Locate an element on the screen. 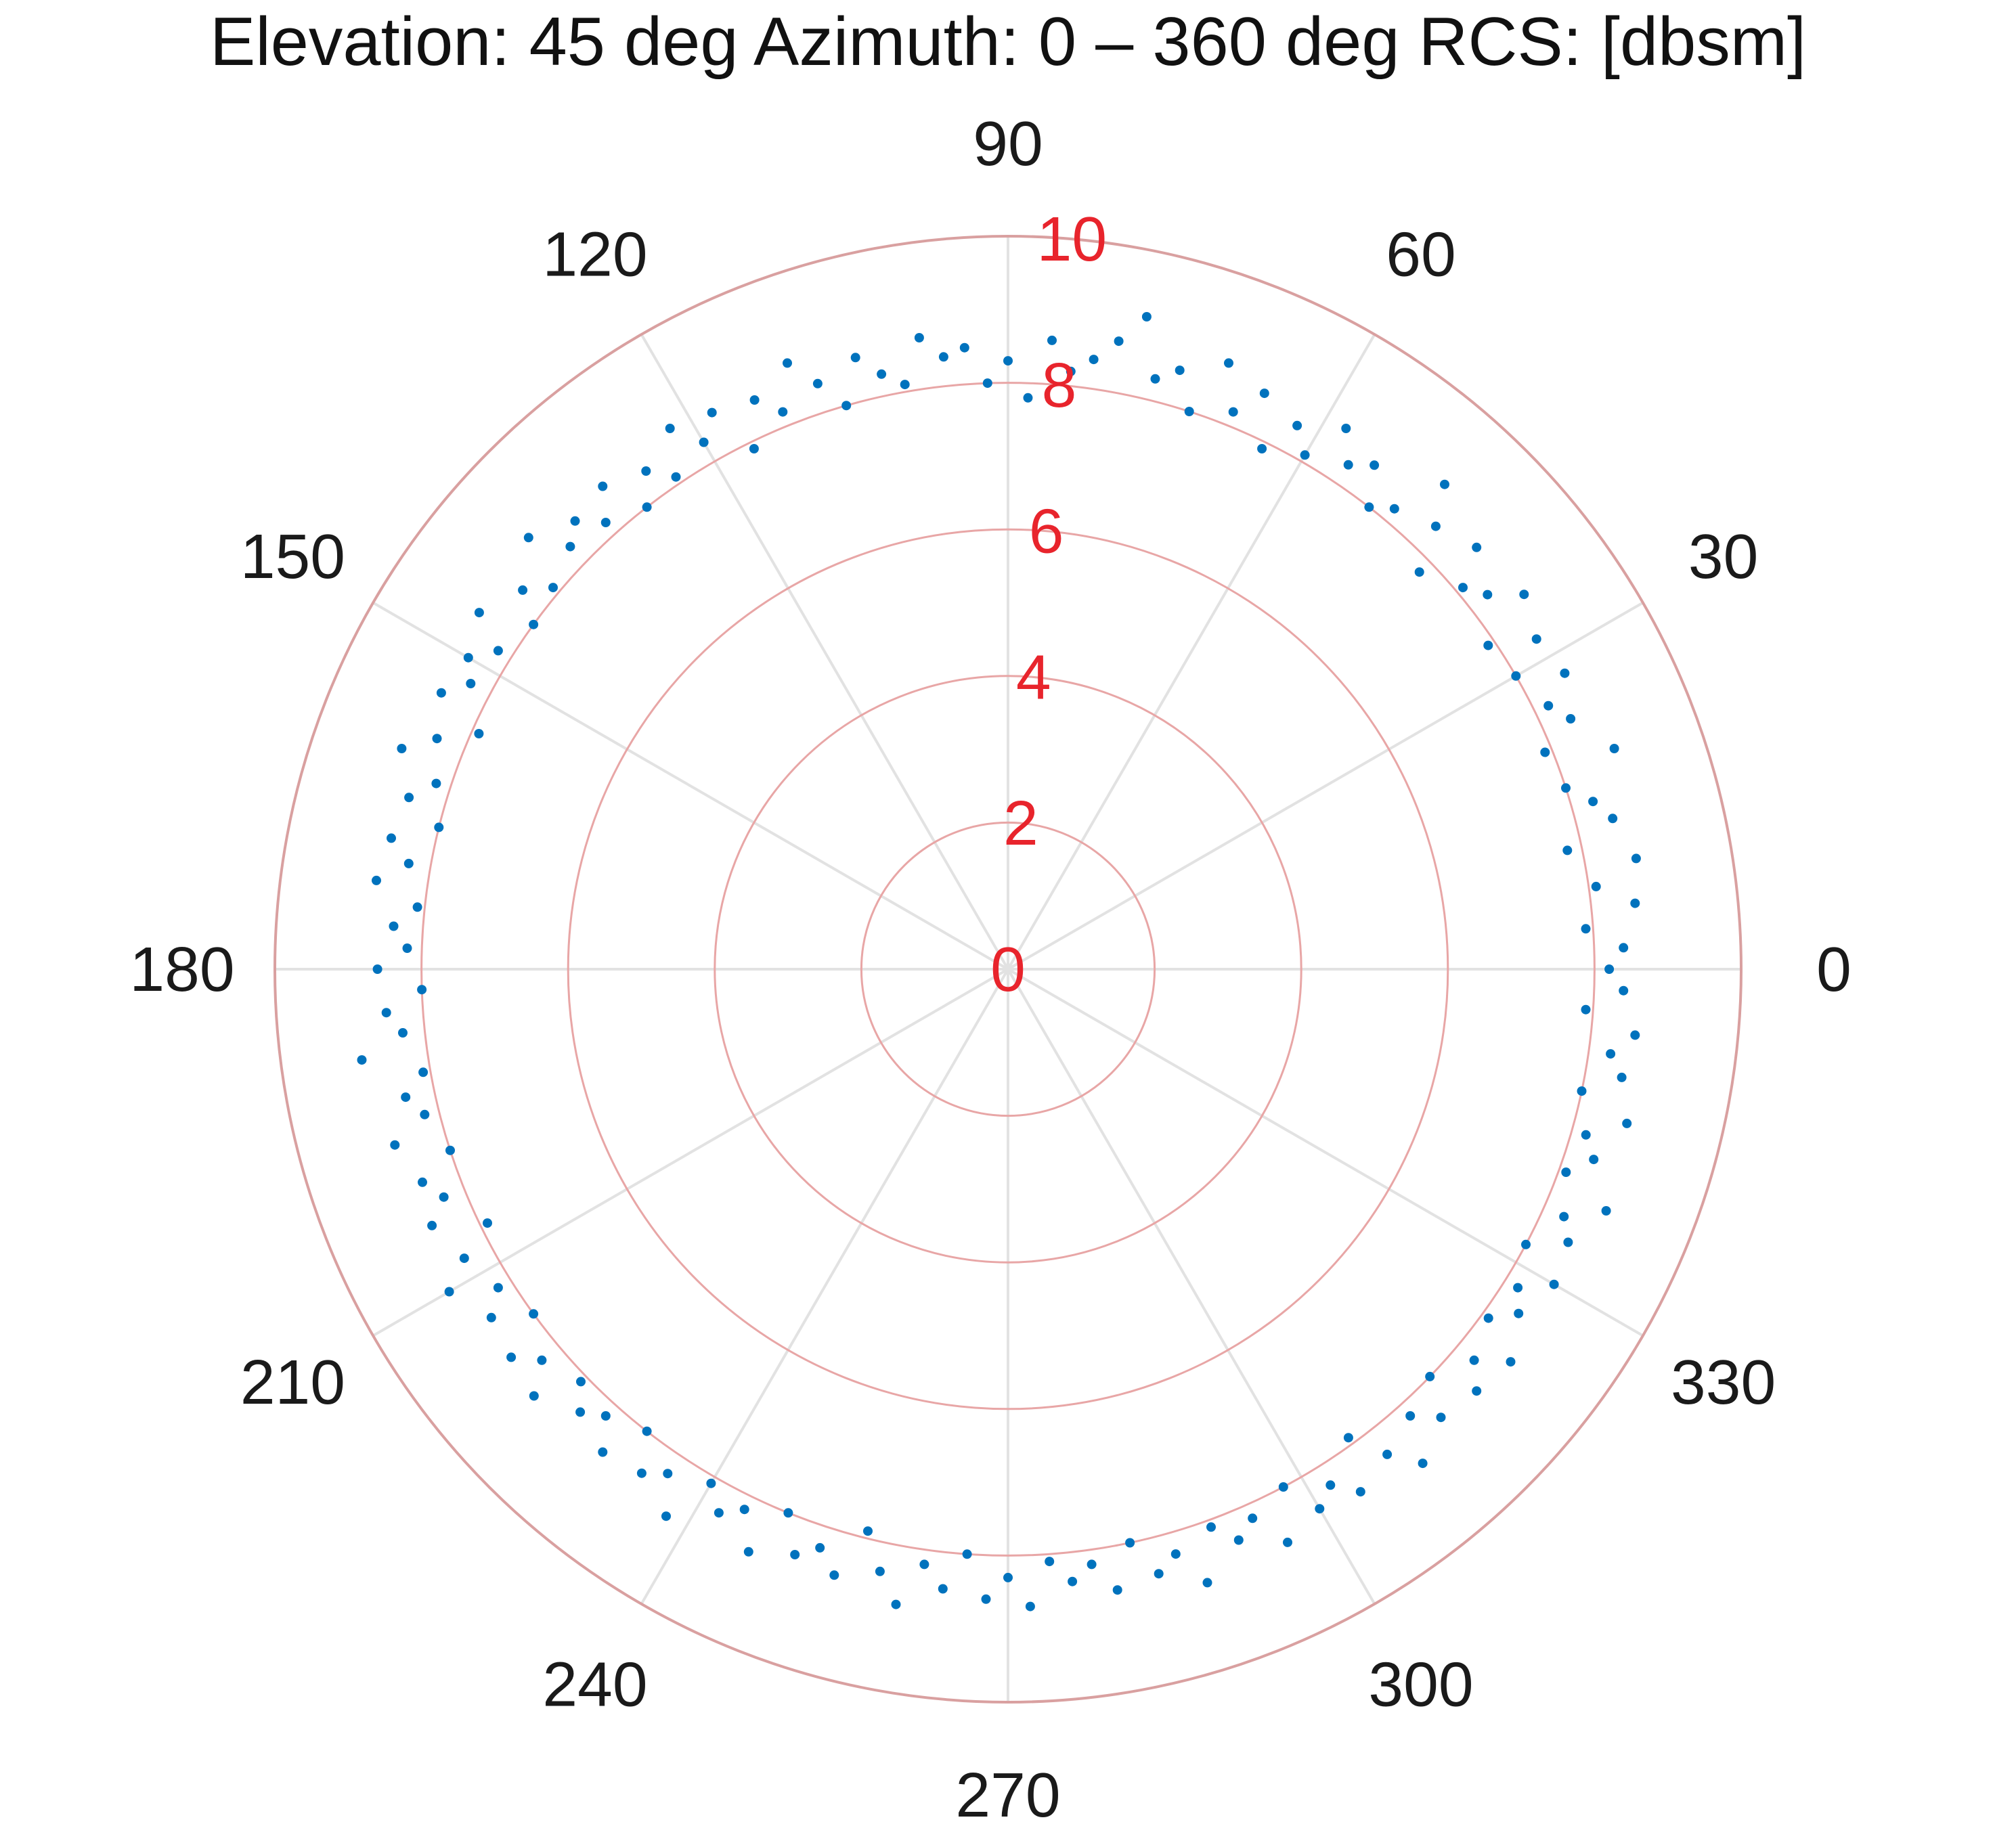 The width and height of the screenshot is (2016, 1824). theta-tick-label-90: 90 is located at coordinates (1008, 144).